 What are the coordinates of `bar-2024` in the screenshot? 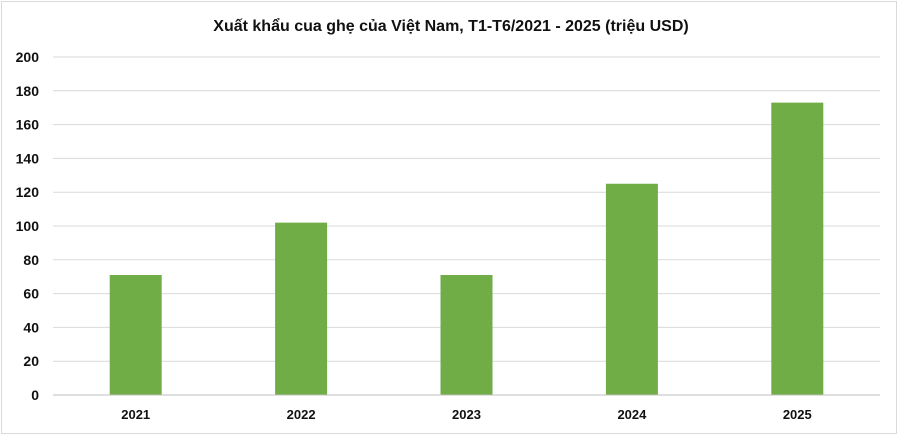 It's located at (631, 289).